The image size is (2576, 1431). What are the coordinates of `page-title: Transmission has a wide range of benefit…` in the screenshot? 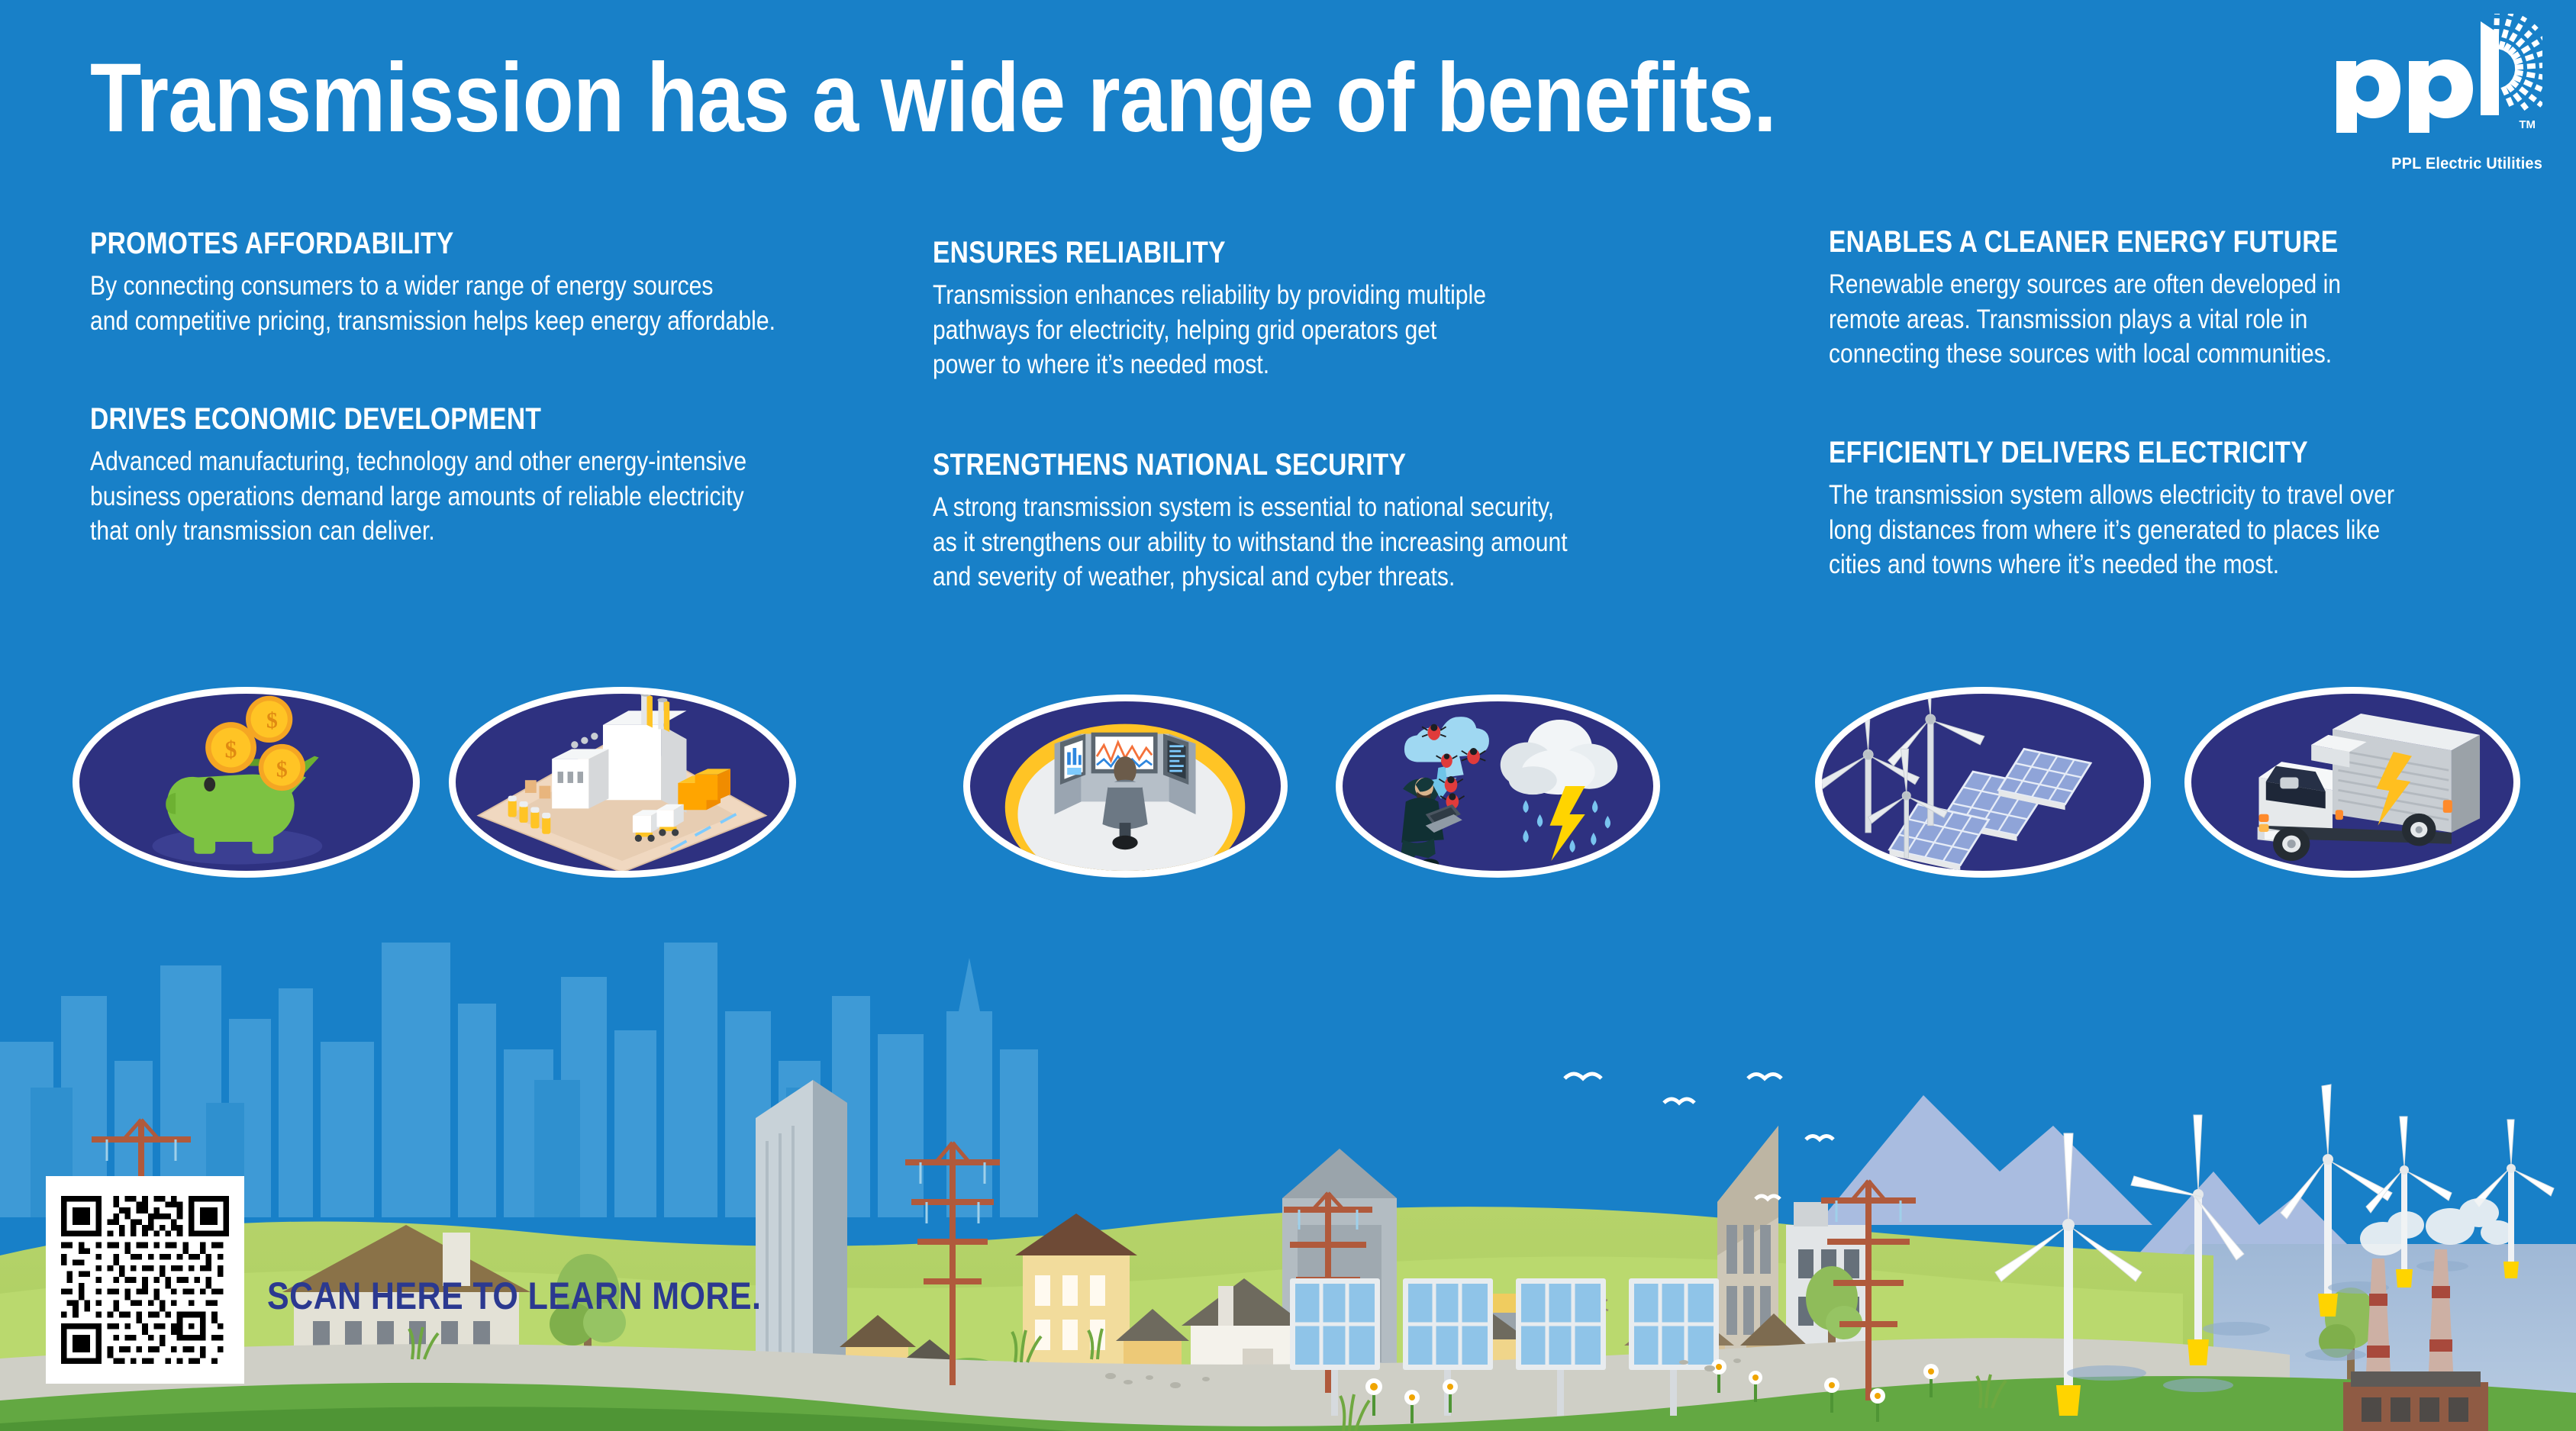 It's located at (934, 98).